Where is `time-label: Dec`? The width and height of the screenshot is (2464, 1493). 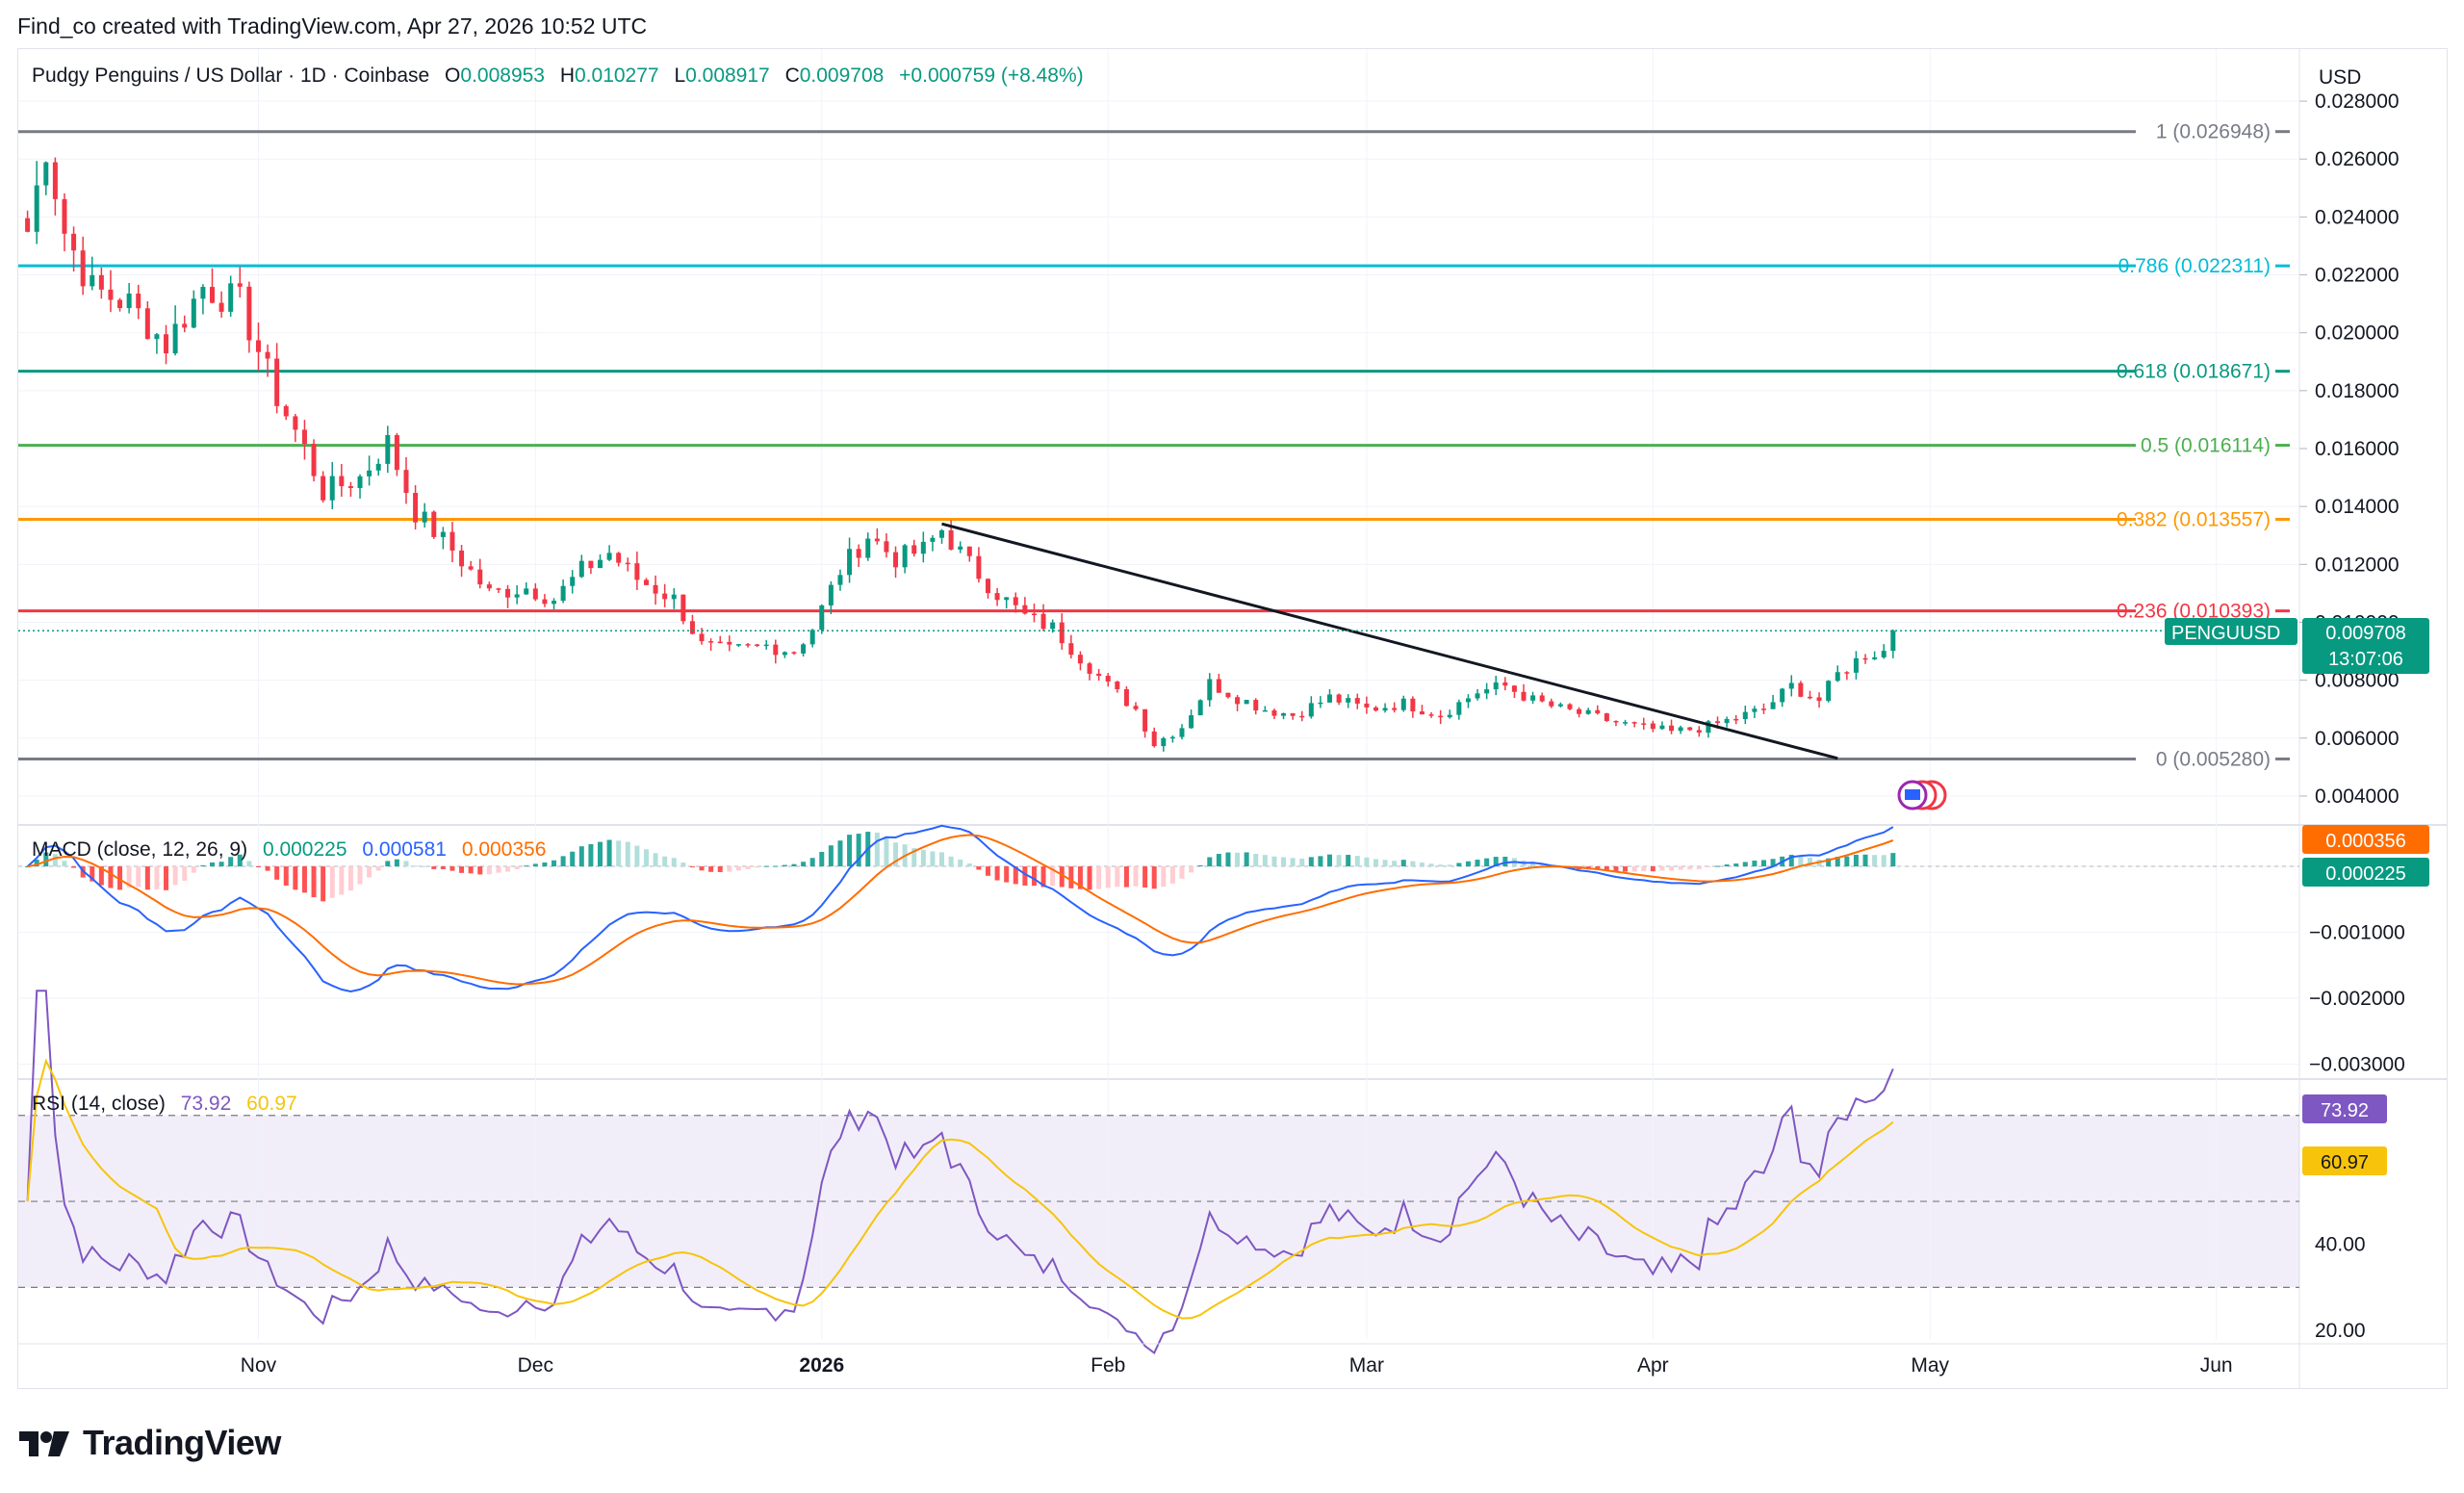
time-label: Dec is located at coordinates (535, 1365).